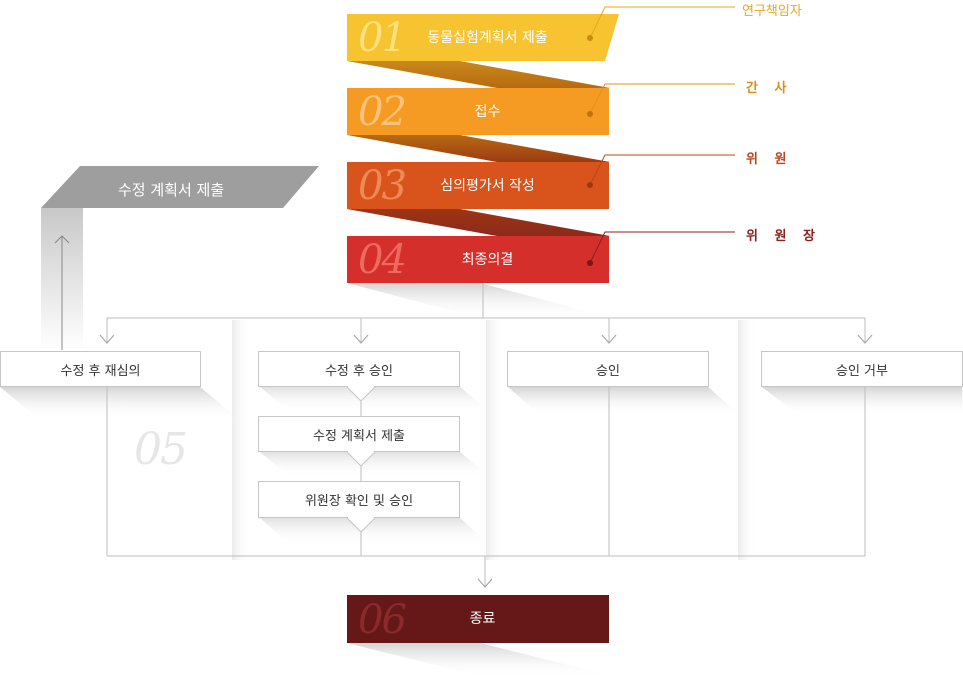 This screenshot has width=963, height=678. Describe the element at coordinates (62, 239) in the screenshot. I see `revise-arrow-head` at that location.